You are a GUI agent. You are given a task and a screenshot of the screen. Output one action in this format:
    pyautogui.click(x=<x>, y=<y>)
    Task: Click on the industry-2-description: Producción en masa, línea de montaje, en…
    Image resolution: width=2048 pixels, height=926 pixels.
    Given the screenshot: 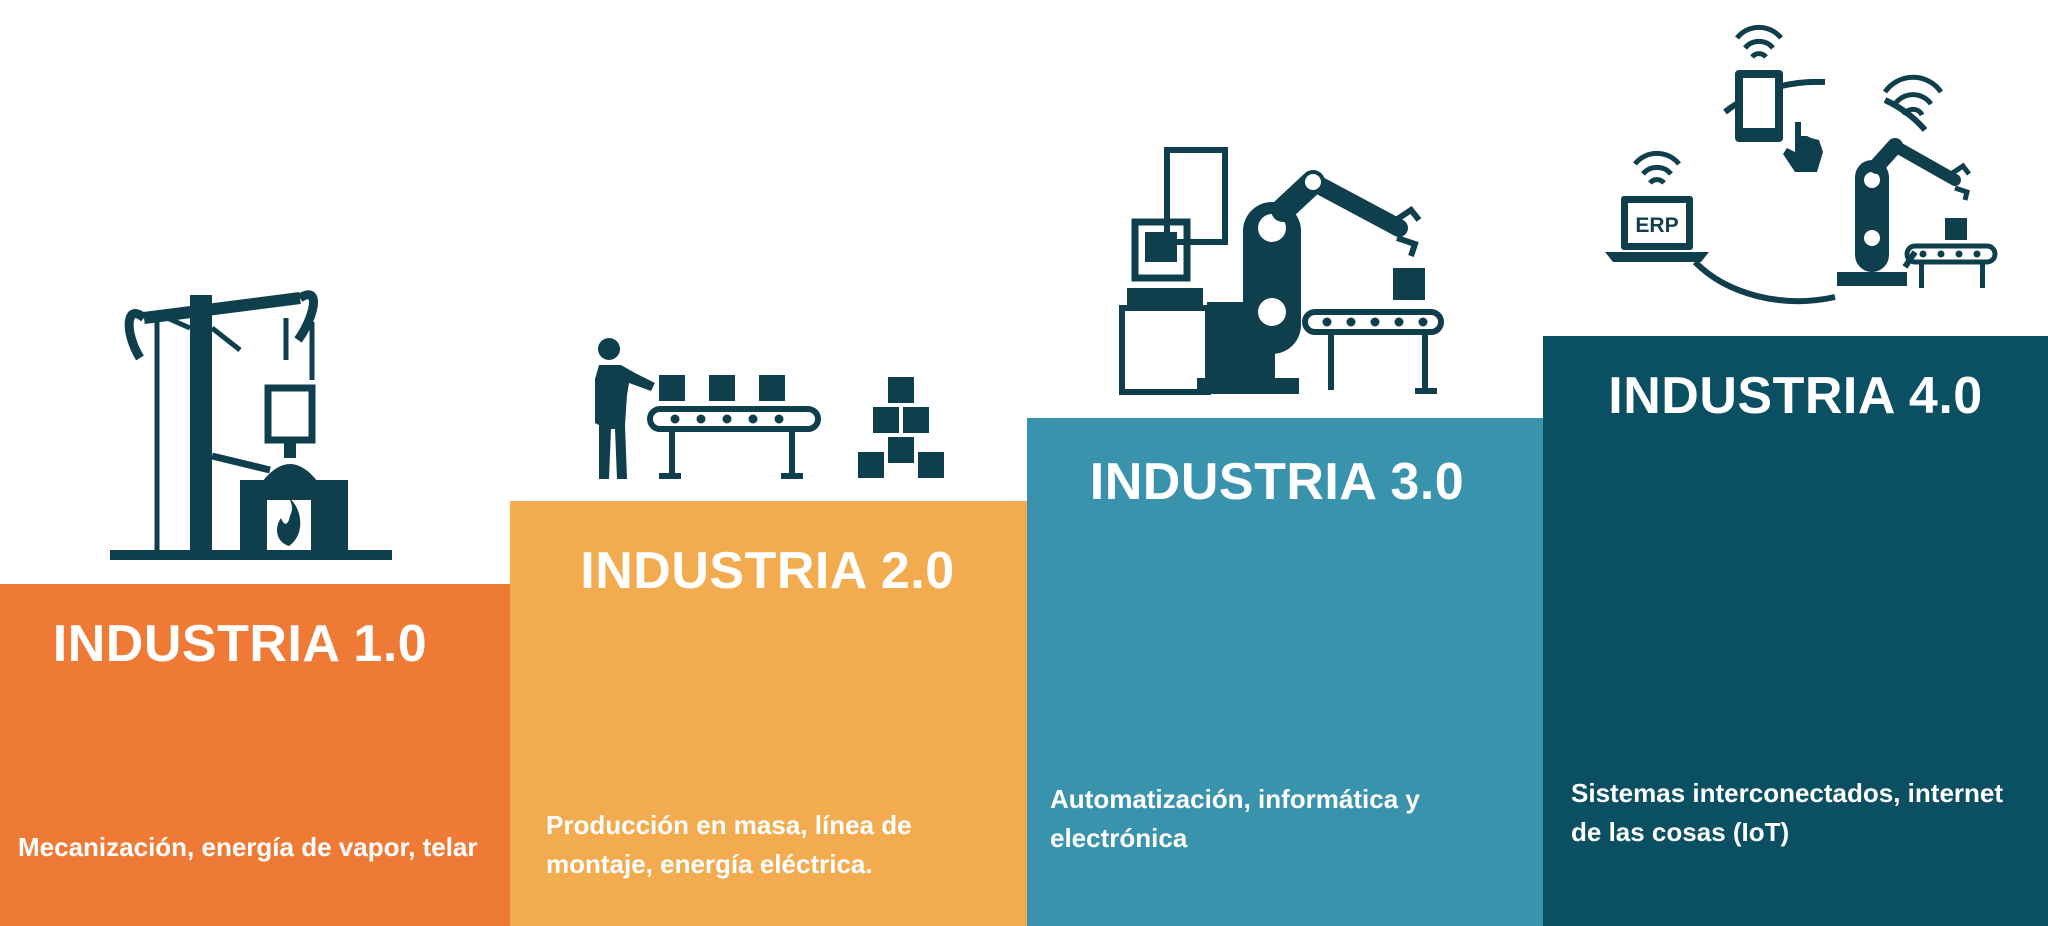 What is the action you would take?
    pyautogui.click(x=729, y=844)
    